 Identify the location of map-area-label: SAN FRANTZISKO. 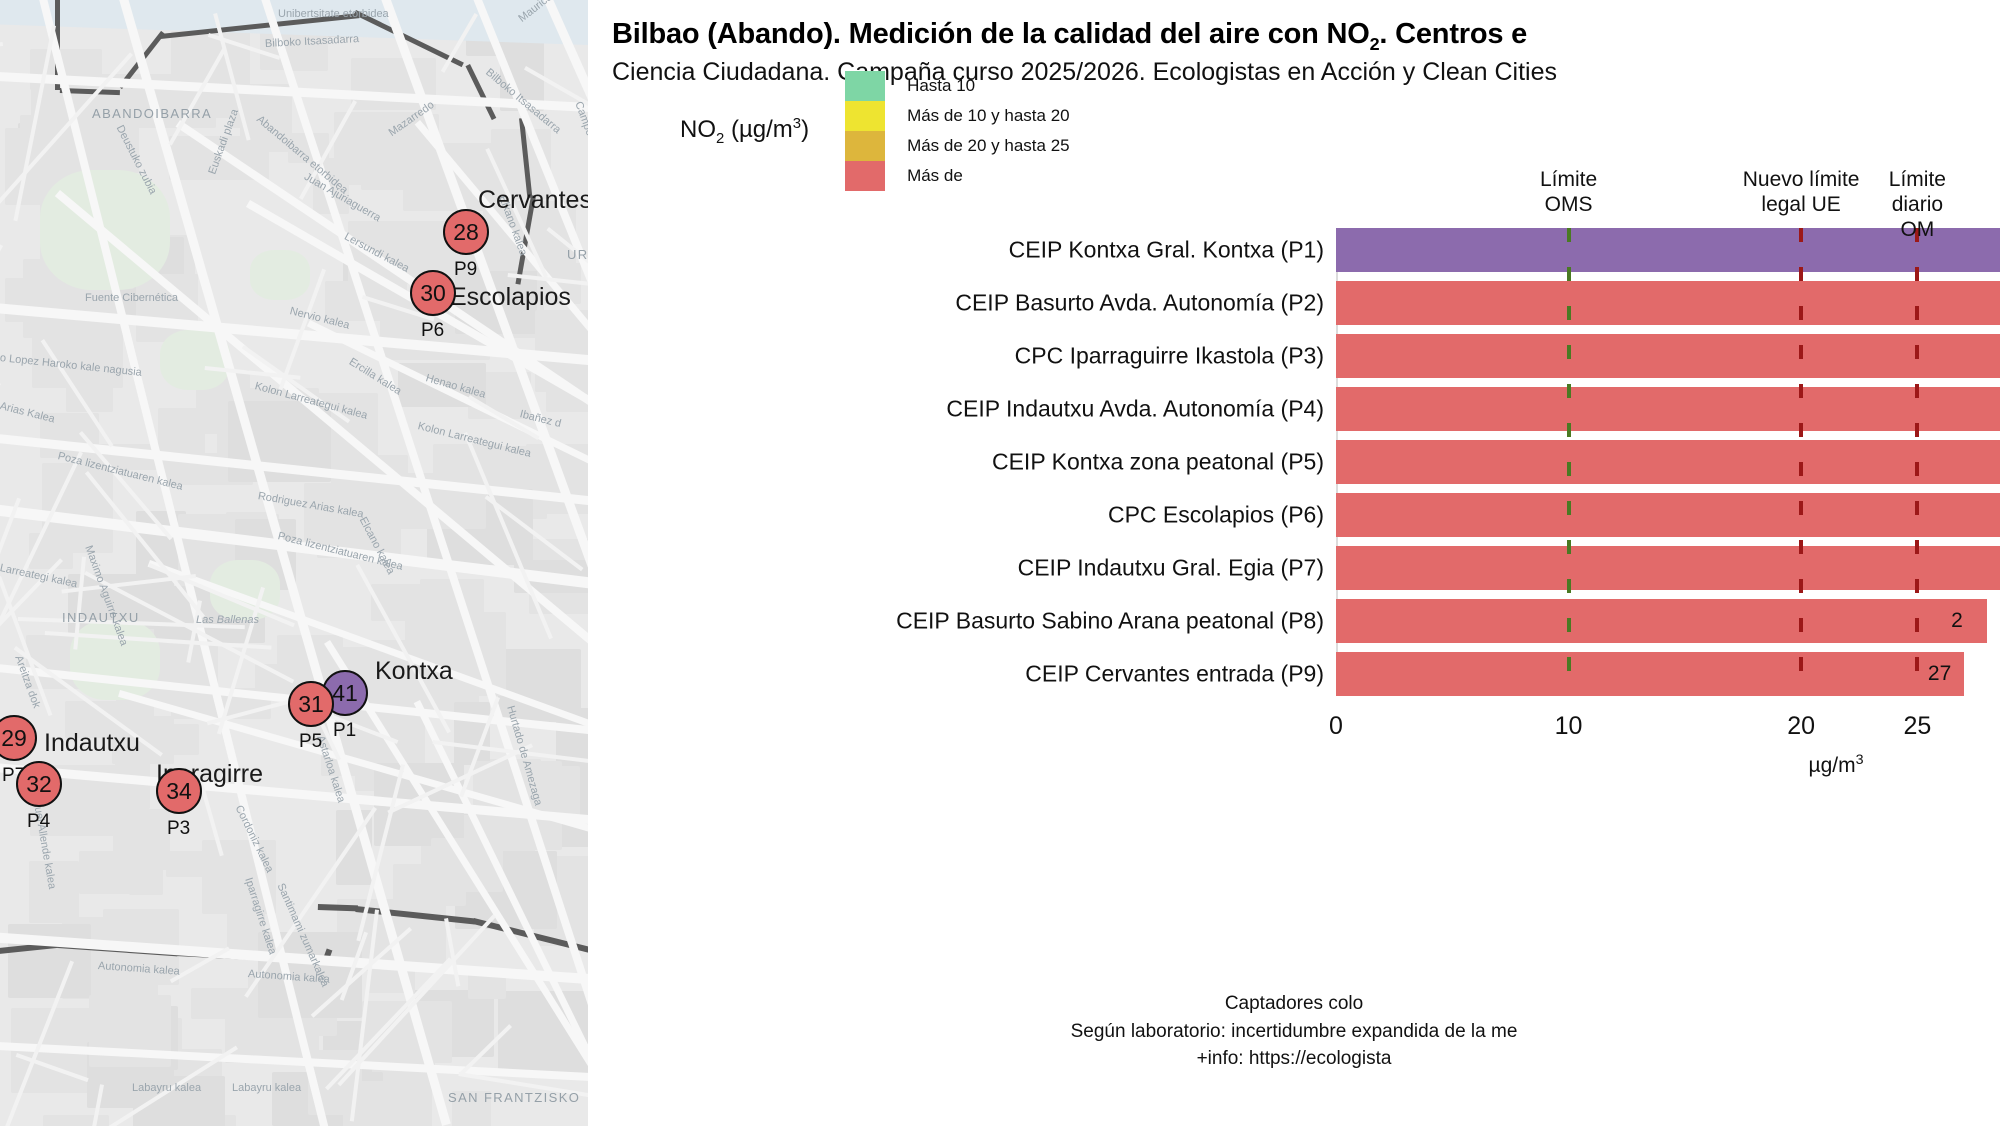
(514, 1097).